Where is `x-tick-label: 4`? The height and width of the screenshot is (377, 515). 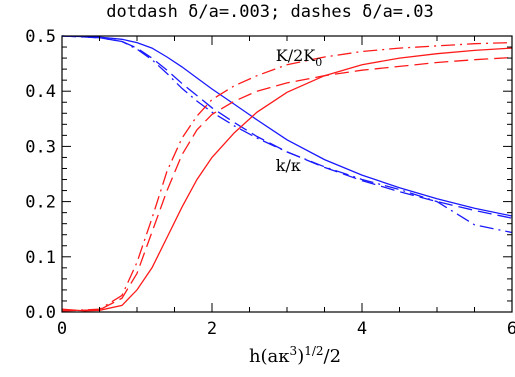 x-tick-label: 4 is located at coordinates (362, 329).